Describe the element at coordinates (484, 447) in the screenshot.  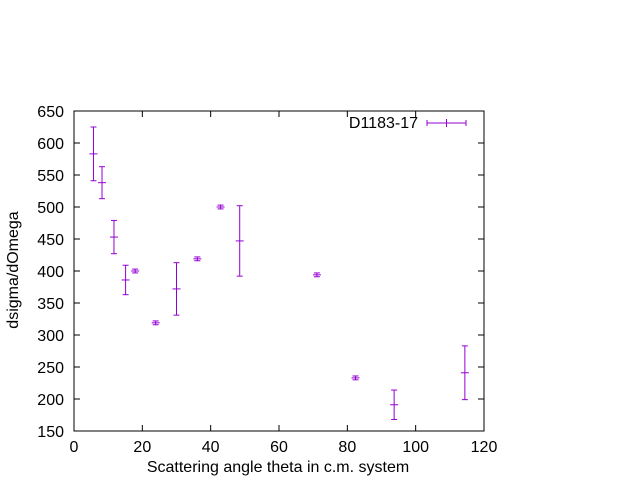
I see `x-tick-label: 120` at that location.